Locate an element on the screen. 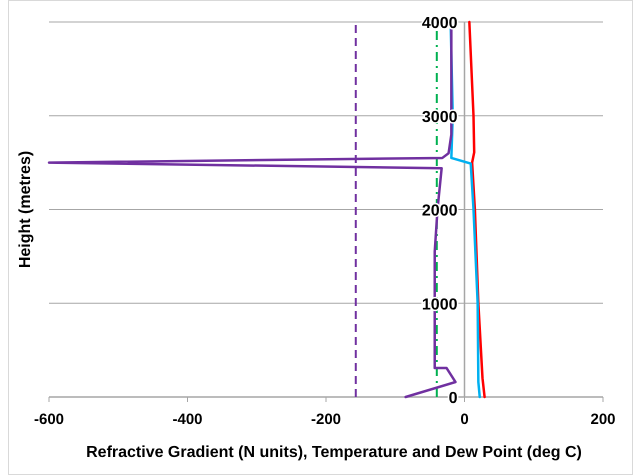 This screenshot has width=633, height=475. y-tick-label: 4000 is located at coordinates (440, 23).